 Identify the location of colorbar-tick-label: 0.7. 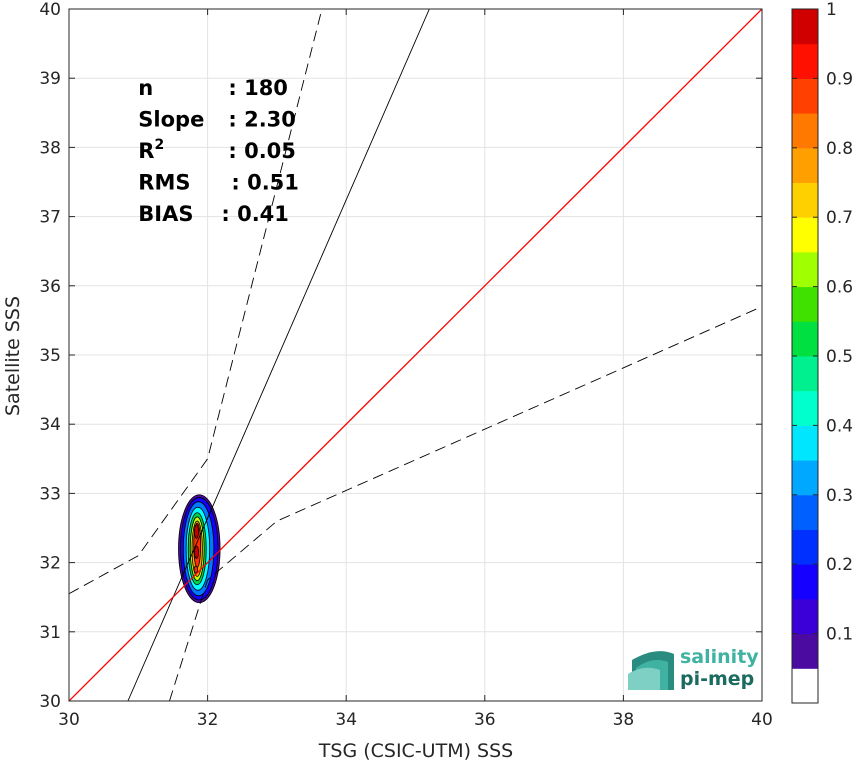
(839, 218).